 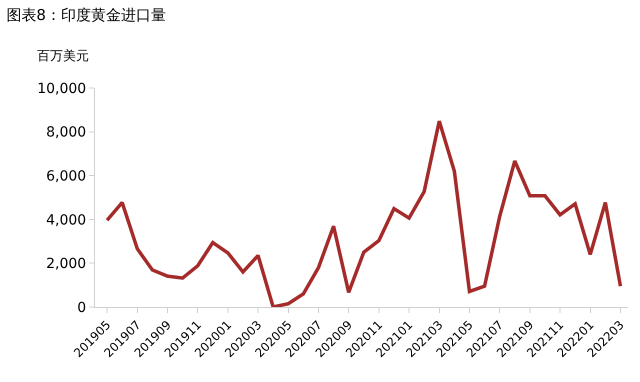 I want to click on chart-title: 图表8：印度黄金进口量, so click(x=86, y=15).